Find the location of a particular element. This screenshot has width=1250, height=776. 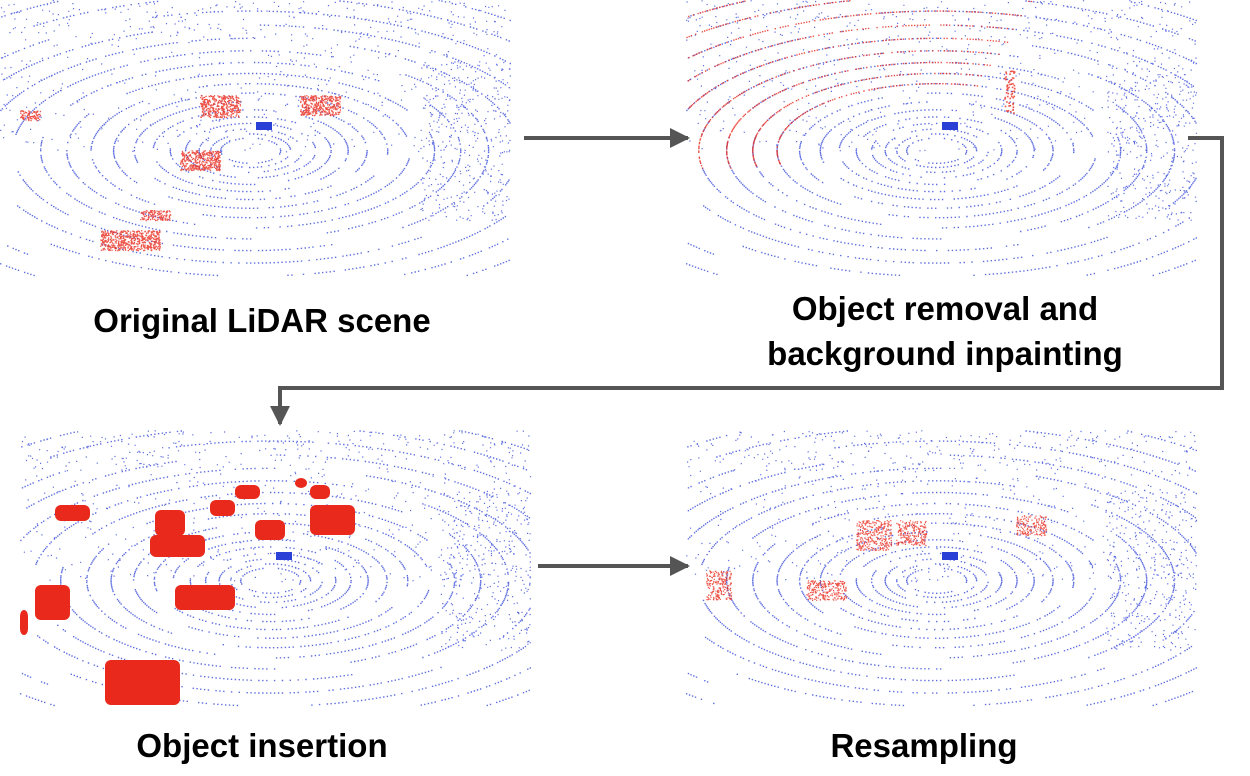

lidar-point-cloud-original is located at coordinates (255, 138).